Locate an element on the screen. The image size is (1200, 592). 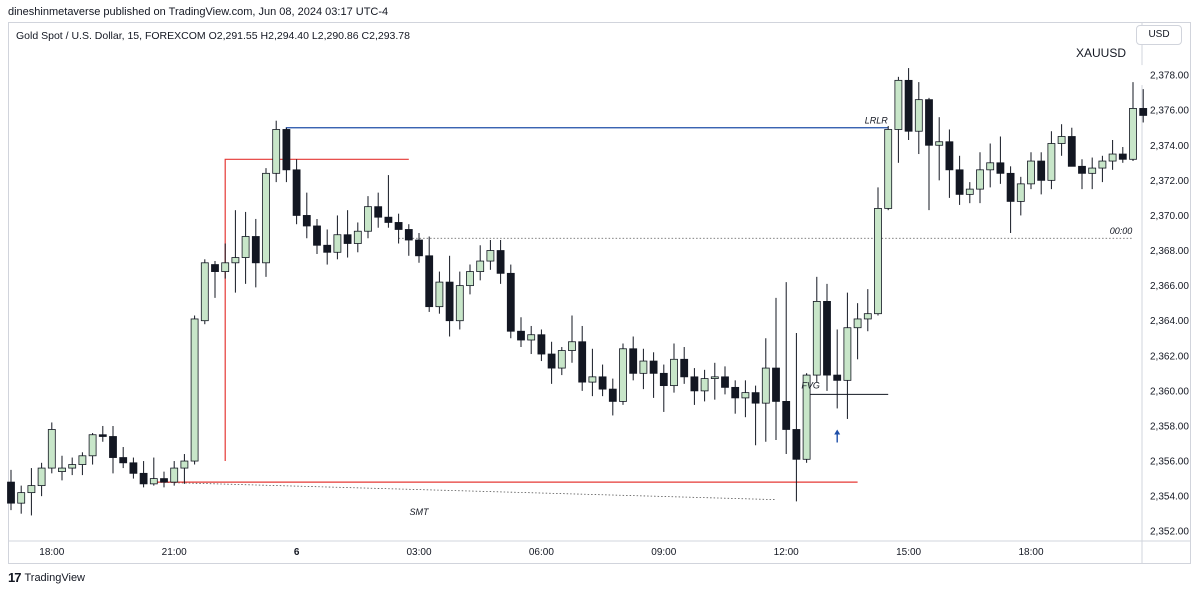
y-tick-label: 2,370.00 is located at coordinates (1169, 216).